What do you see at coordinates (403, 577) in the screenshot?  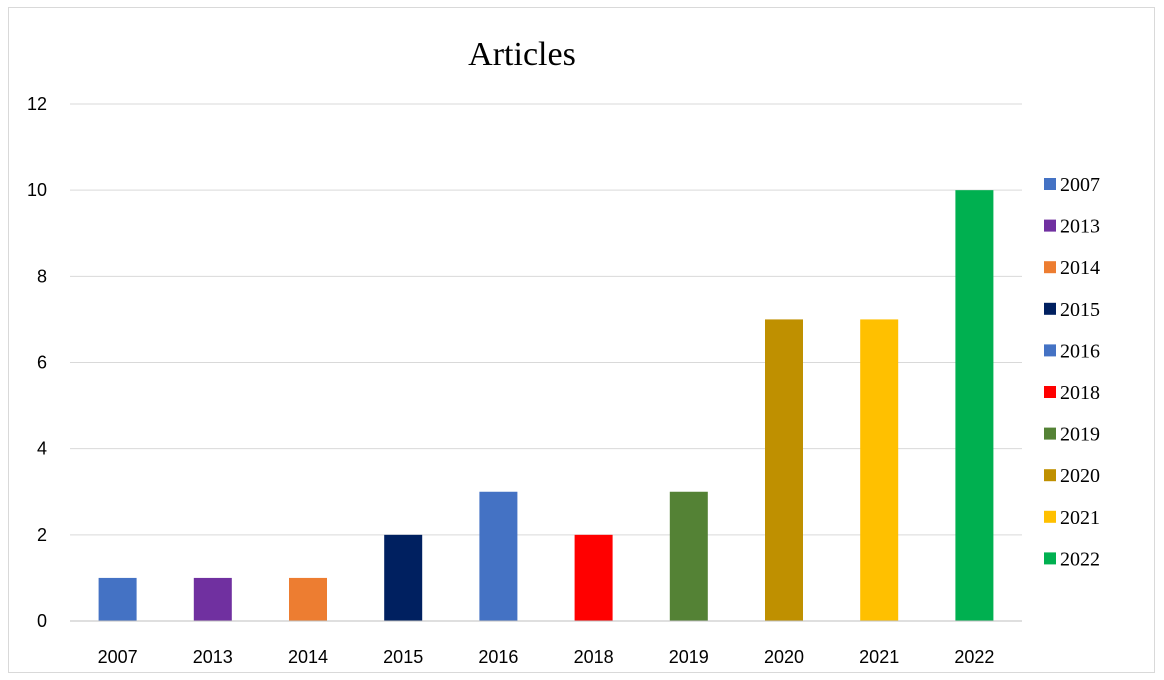 I see `bar-2015` at bounding box center [403, 577].